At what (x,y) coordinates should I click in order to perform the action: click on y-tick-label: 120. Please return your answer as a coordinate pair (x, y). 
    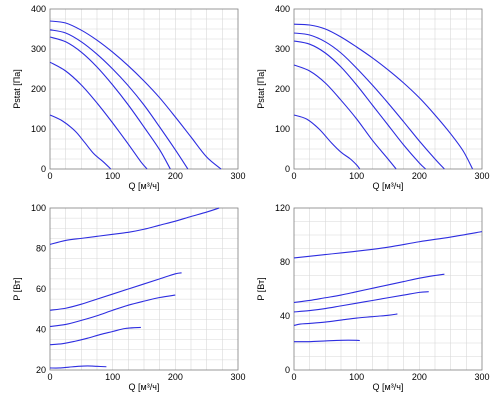
    Looking at the image, I should click on (282, 208).